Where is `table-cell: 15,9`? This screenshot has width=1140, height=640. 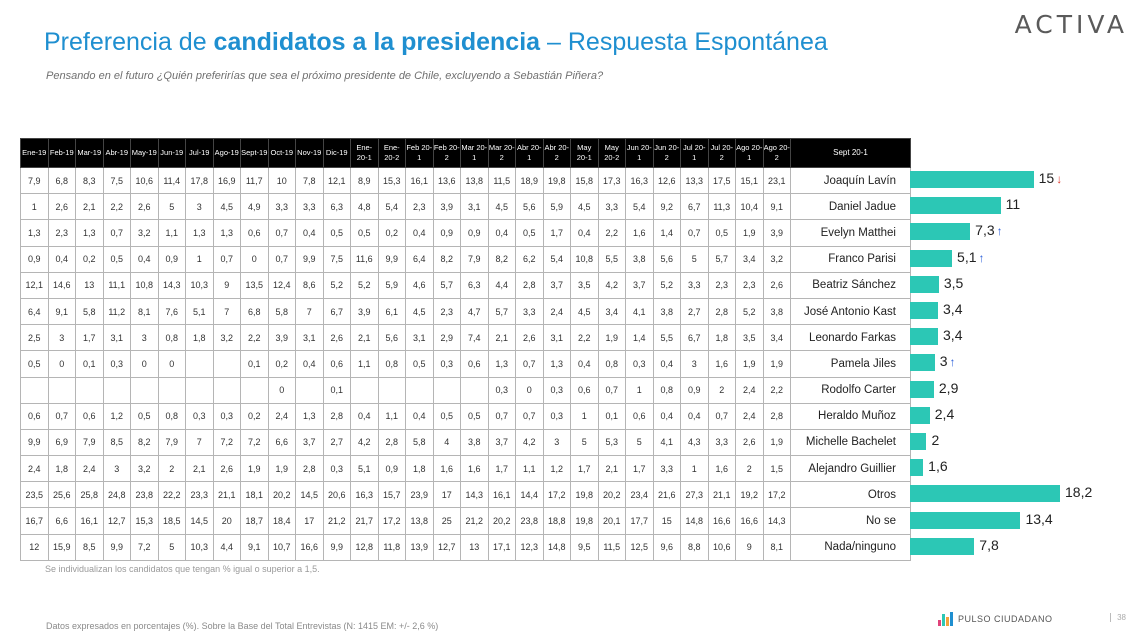 table-cell: 15,9 is located at coordinates (61, 547).